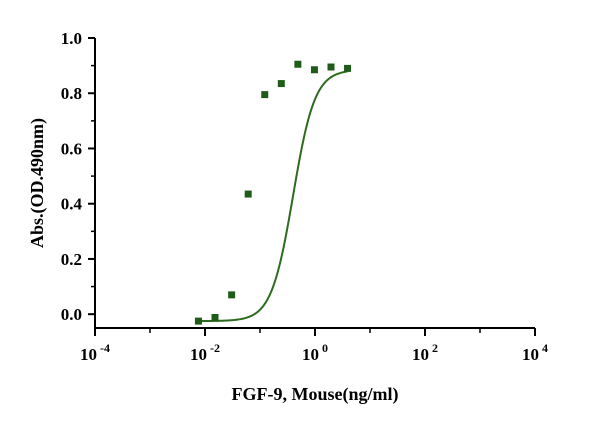 This screenshot has width=597, height=424. I want to click on fit-curve, so click(273, 196).